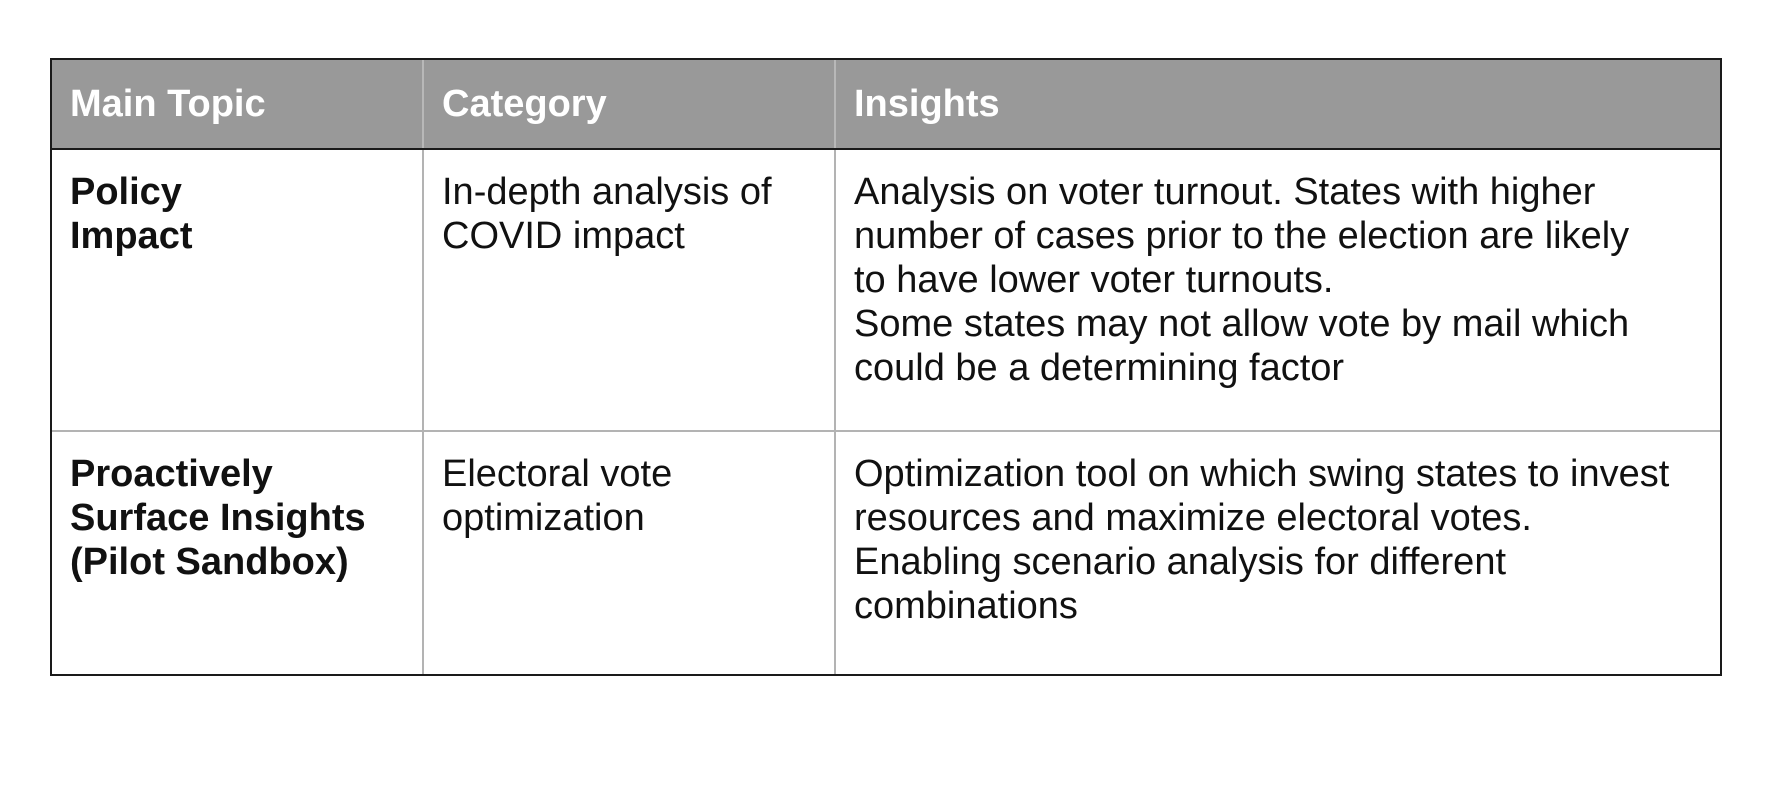 This screenshot has width=1786, height=802. I want to click on category-cell: In-depth analysis of COVID impact, so click(607, 214).